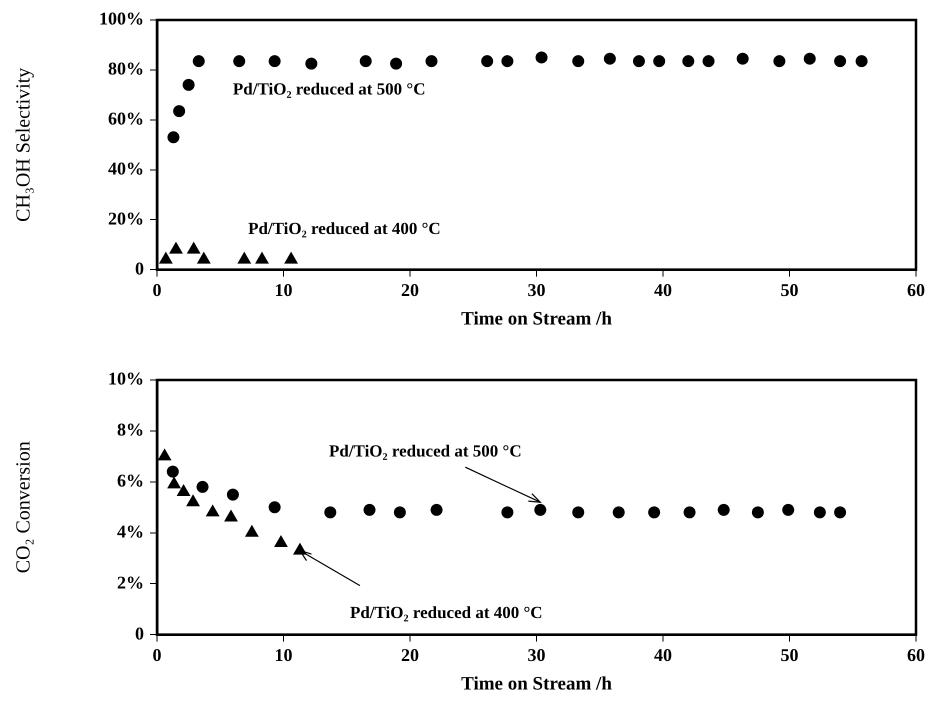 The width and height of the screenshot is (929, 708). I want to click on series-label: Pd/TiO₂ reduced at 400 °C, so click(344, 228).